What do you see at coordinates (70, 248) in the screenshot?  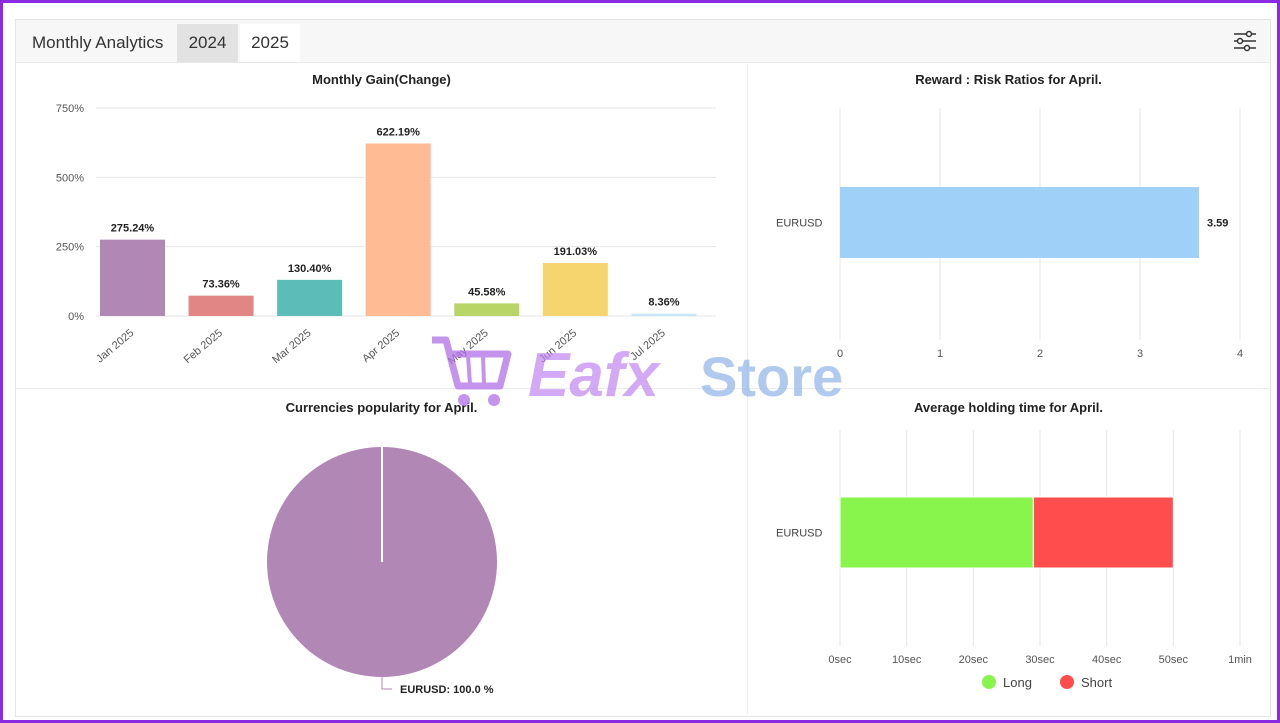 I see `y-tick-label: 250%` at bounding box center [70, 248].